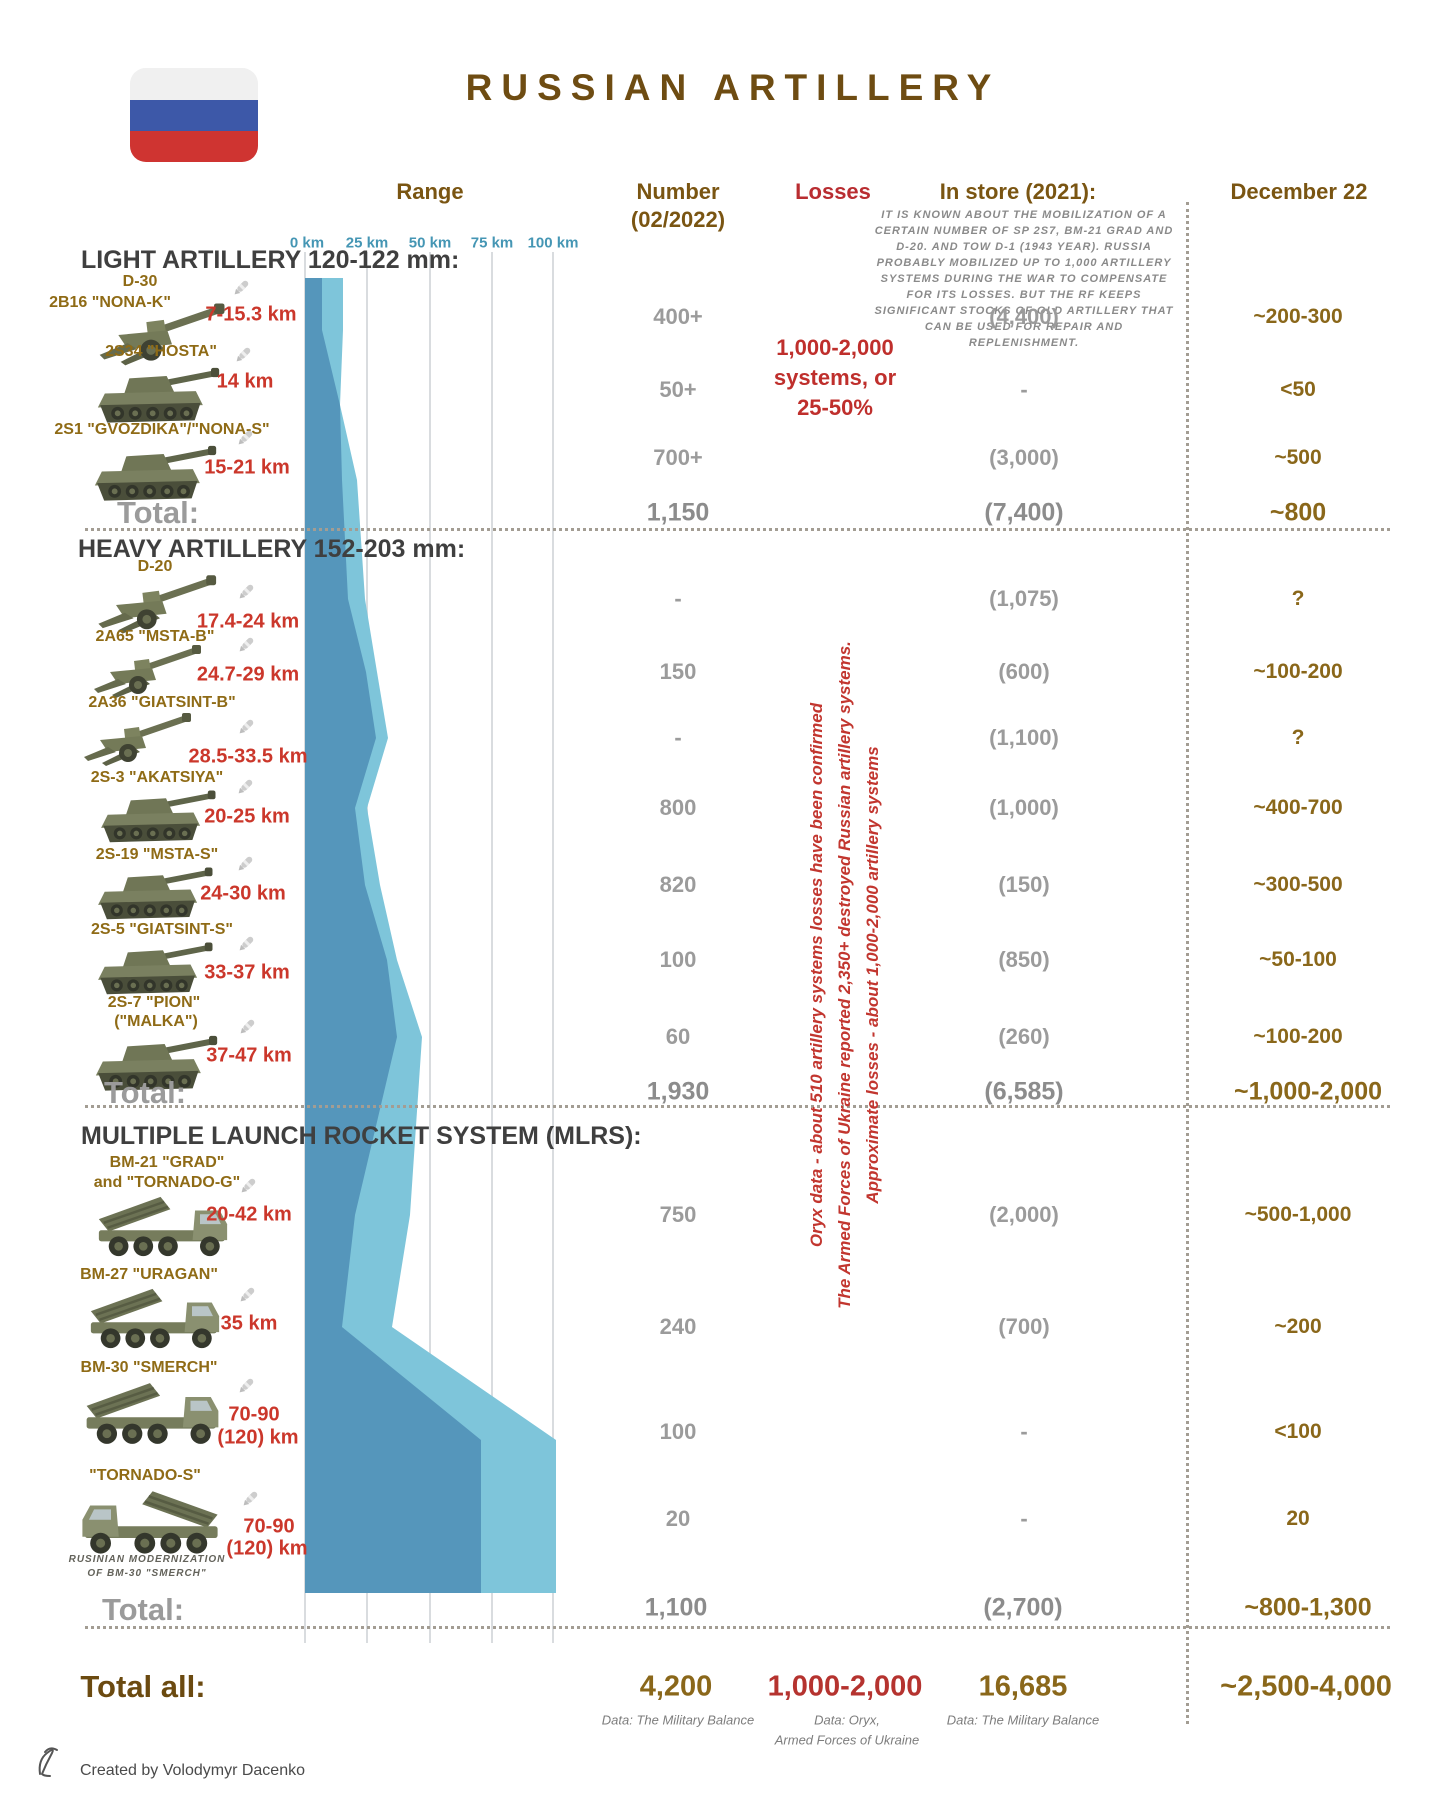 This screenshot has height=1811, width=1452. I want to click on range-label: 28.5-33.5 km, so click(248, 756).